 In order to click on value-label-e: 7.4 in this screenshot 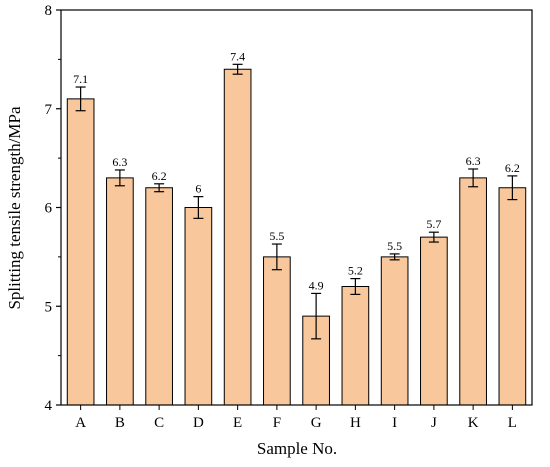, I will do `click(237, 56)`.